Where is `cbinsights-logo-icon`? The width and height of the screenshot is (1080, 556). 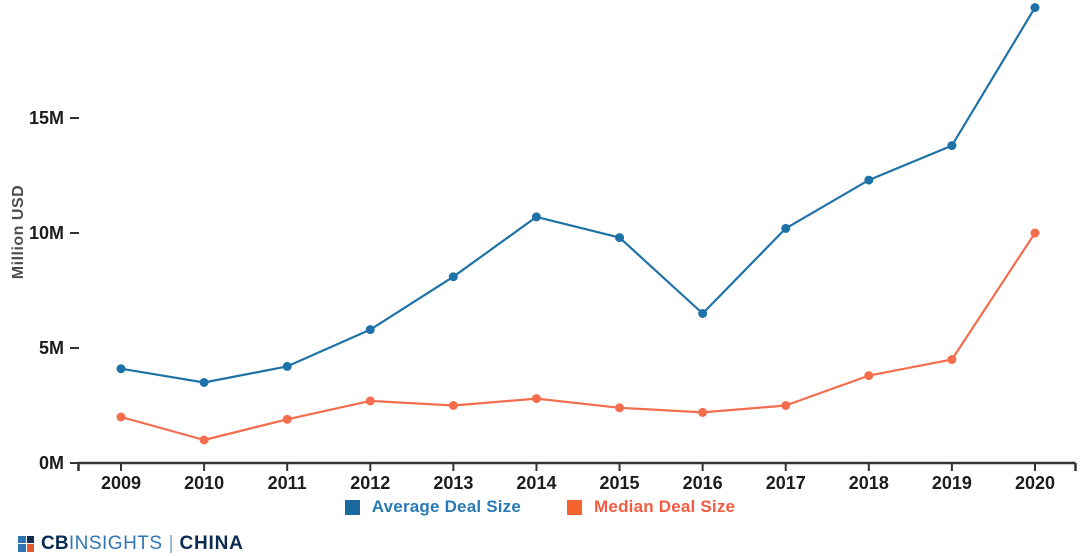
cbinsights-logo-icon is located at coordinates (26, 543).